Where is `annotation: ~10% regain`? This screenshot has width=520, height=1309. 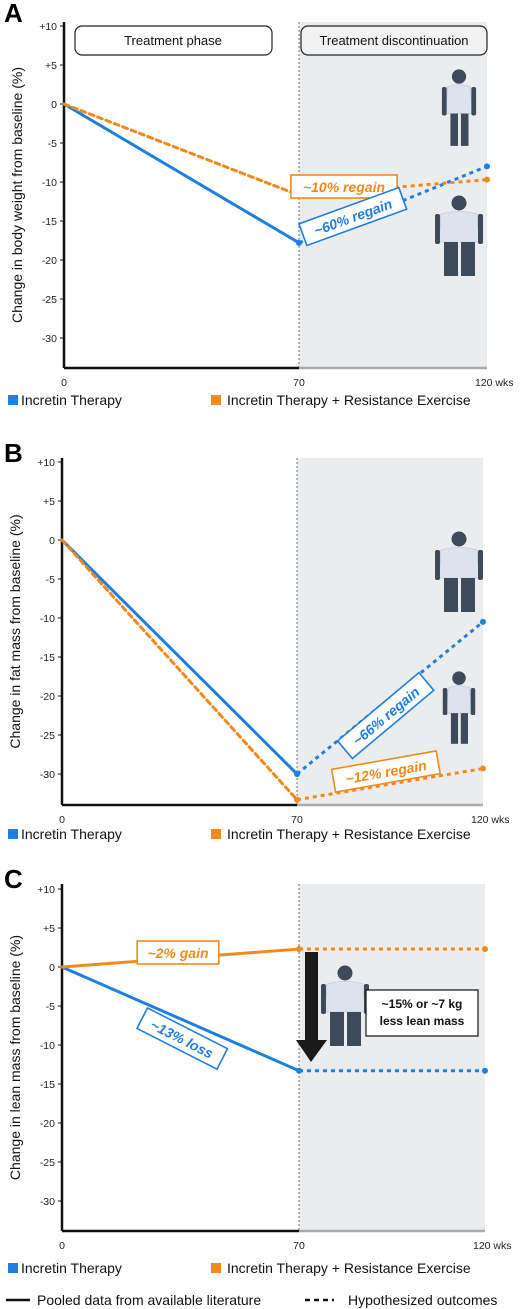 annotation: ~10% regain is located at coordinates (344, 186).